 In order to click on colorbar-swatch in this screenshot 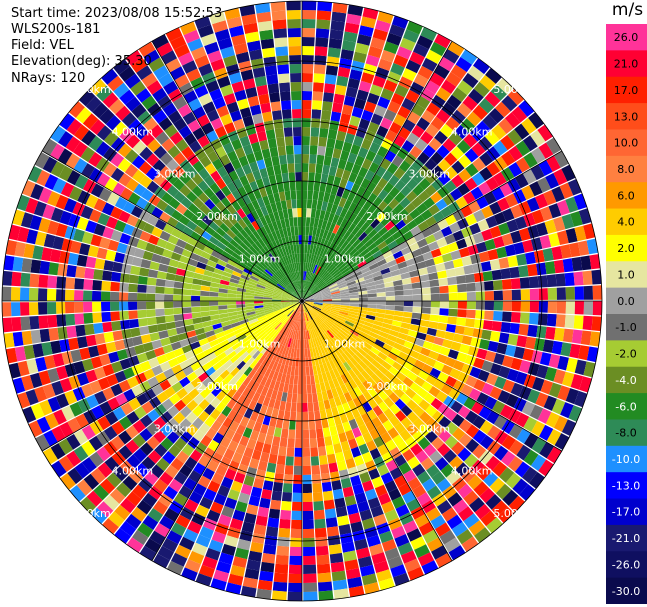, I will do `click(626, 301)`.